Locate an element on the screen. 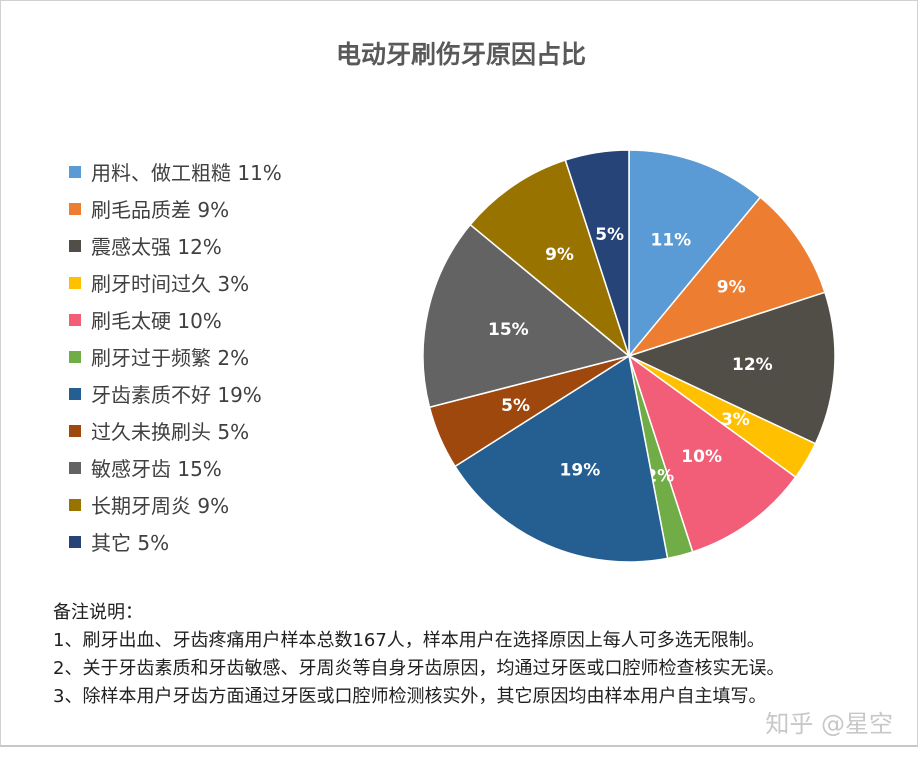 This screenshot has height=758, width=920. legend-item: 牙齿素质不好 19% is located at coordinates (175, 393).